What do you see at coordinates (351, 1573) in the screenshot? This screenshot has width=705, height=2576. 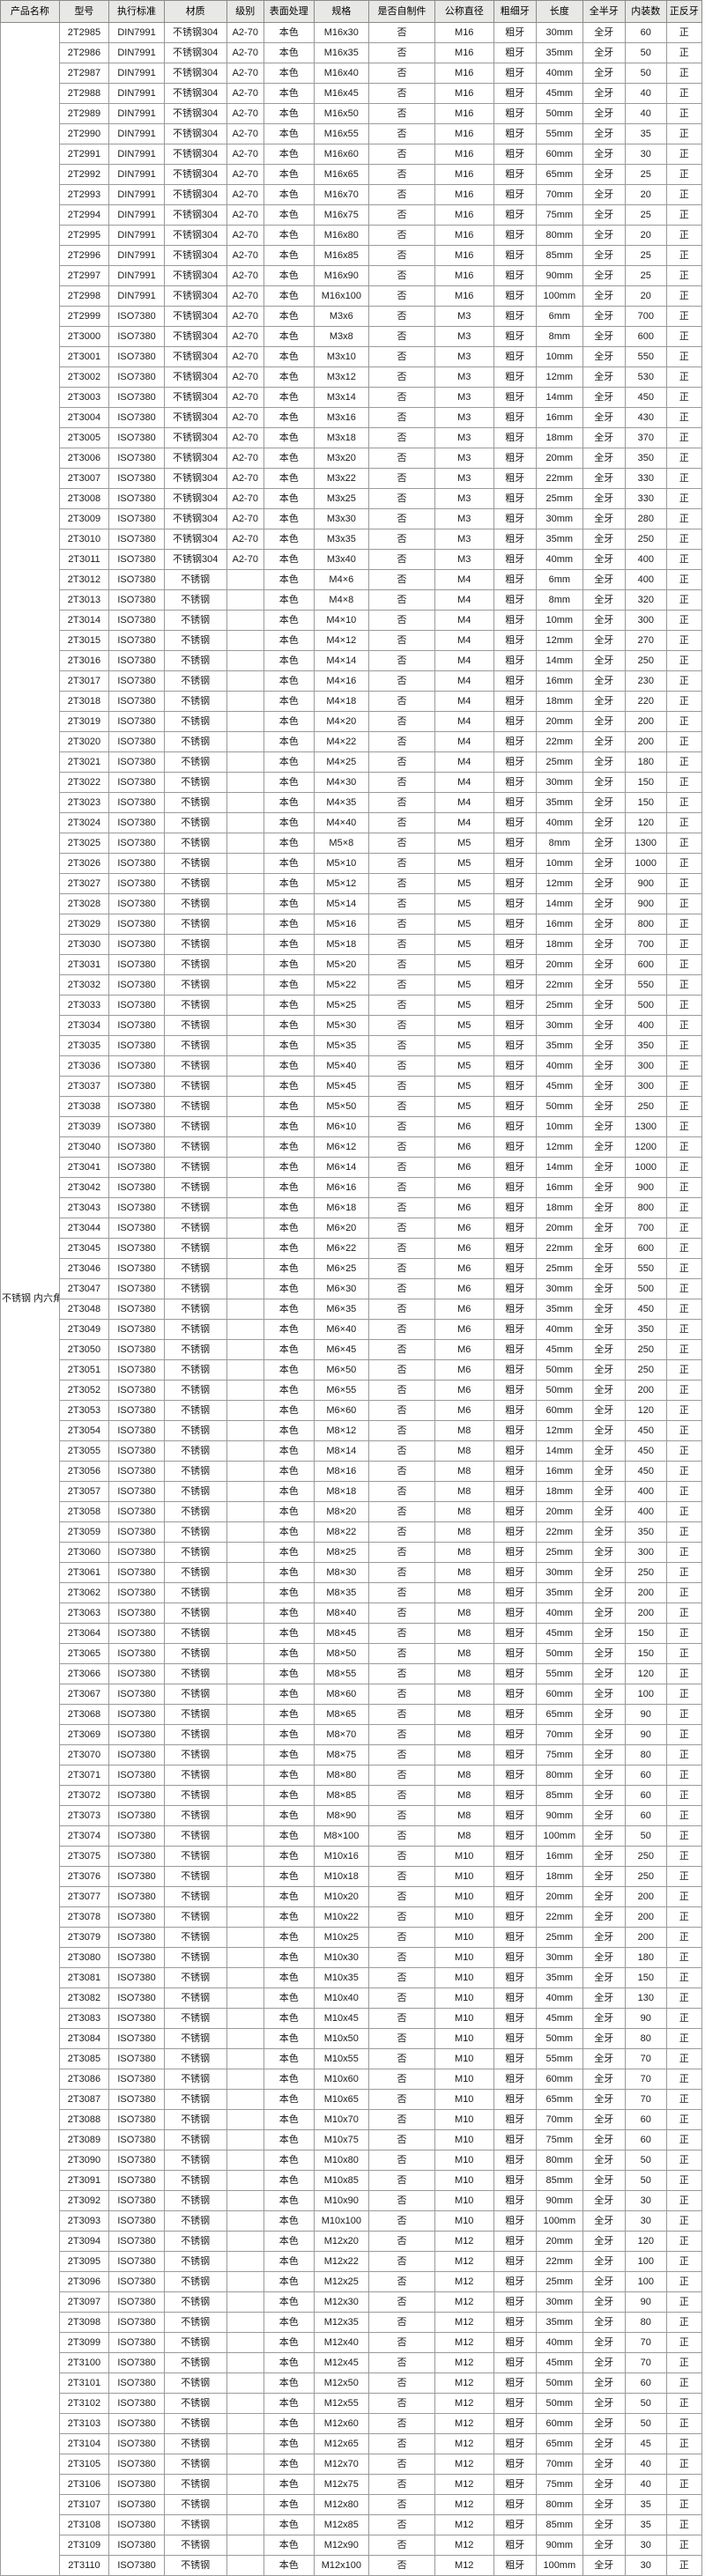 I see `table-row: 2T3061 ISO7380 不锈钢 本色 M8×30 否 M8 粗牙 30mm 全牙 250 正` at bounding box center [351, 1573].